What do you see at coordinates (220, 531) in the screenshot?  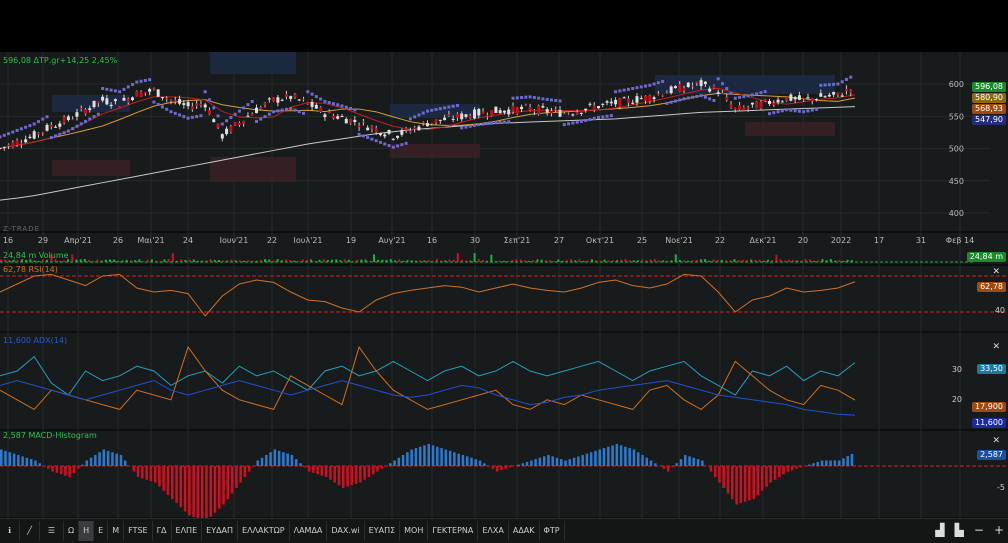 I see `toolbar-symbol-7: ΕΥΔΑΠ` at bounding box center [220, 531].